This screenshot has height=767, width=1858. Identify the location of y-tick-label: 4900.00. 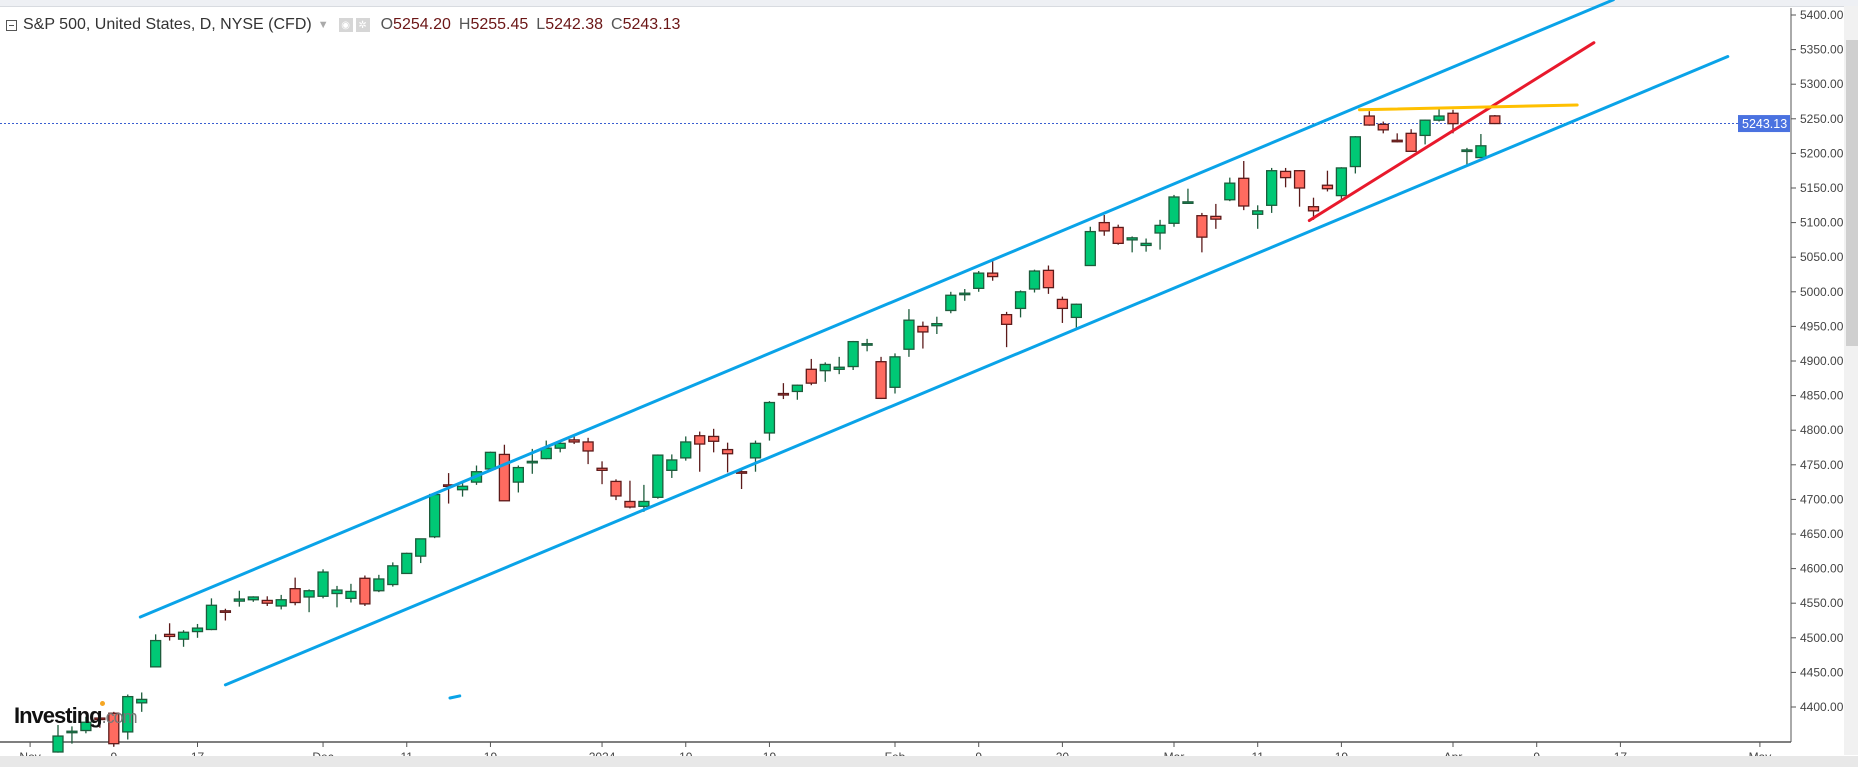
(1822, 361).